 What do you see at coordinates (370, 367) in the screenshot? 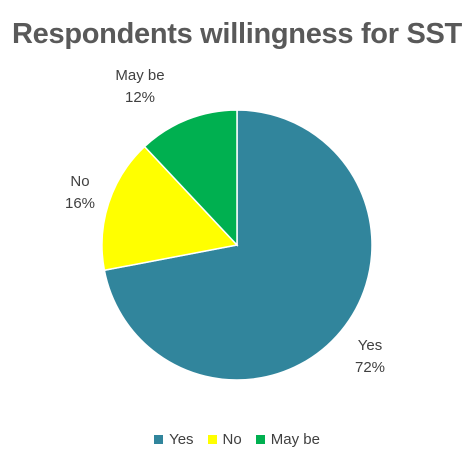
I see `slice-label-value-yes: 72%` at bounding box center [370, 367].